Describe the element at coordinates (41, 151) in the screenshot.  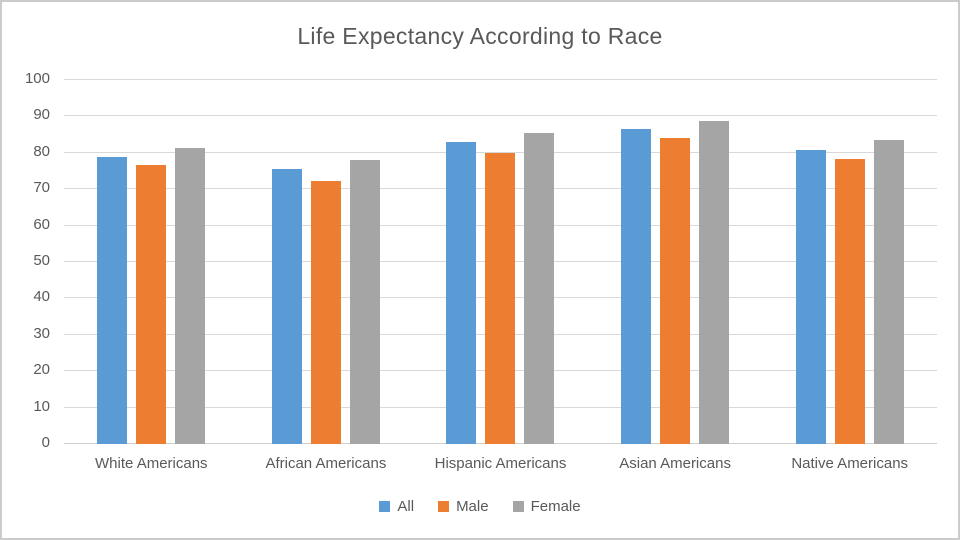
I see `y-tick-label: 80` at that location.